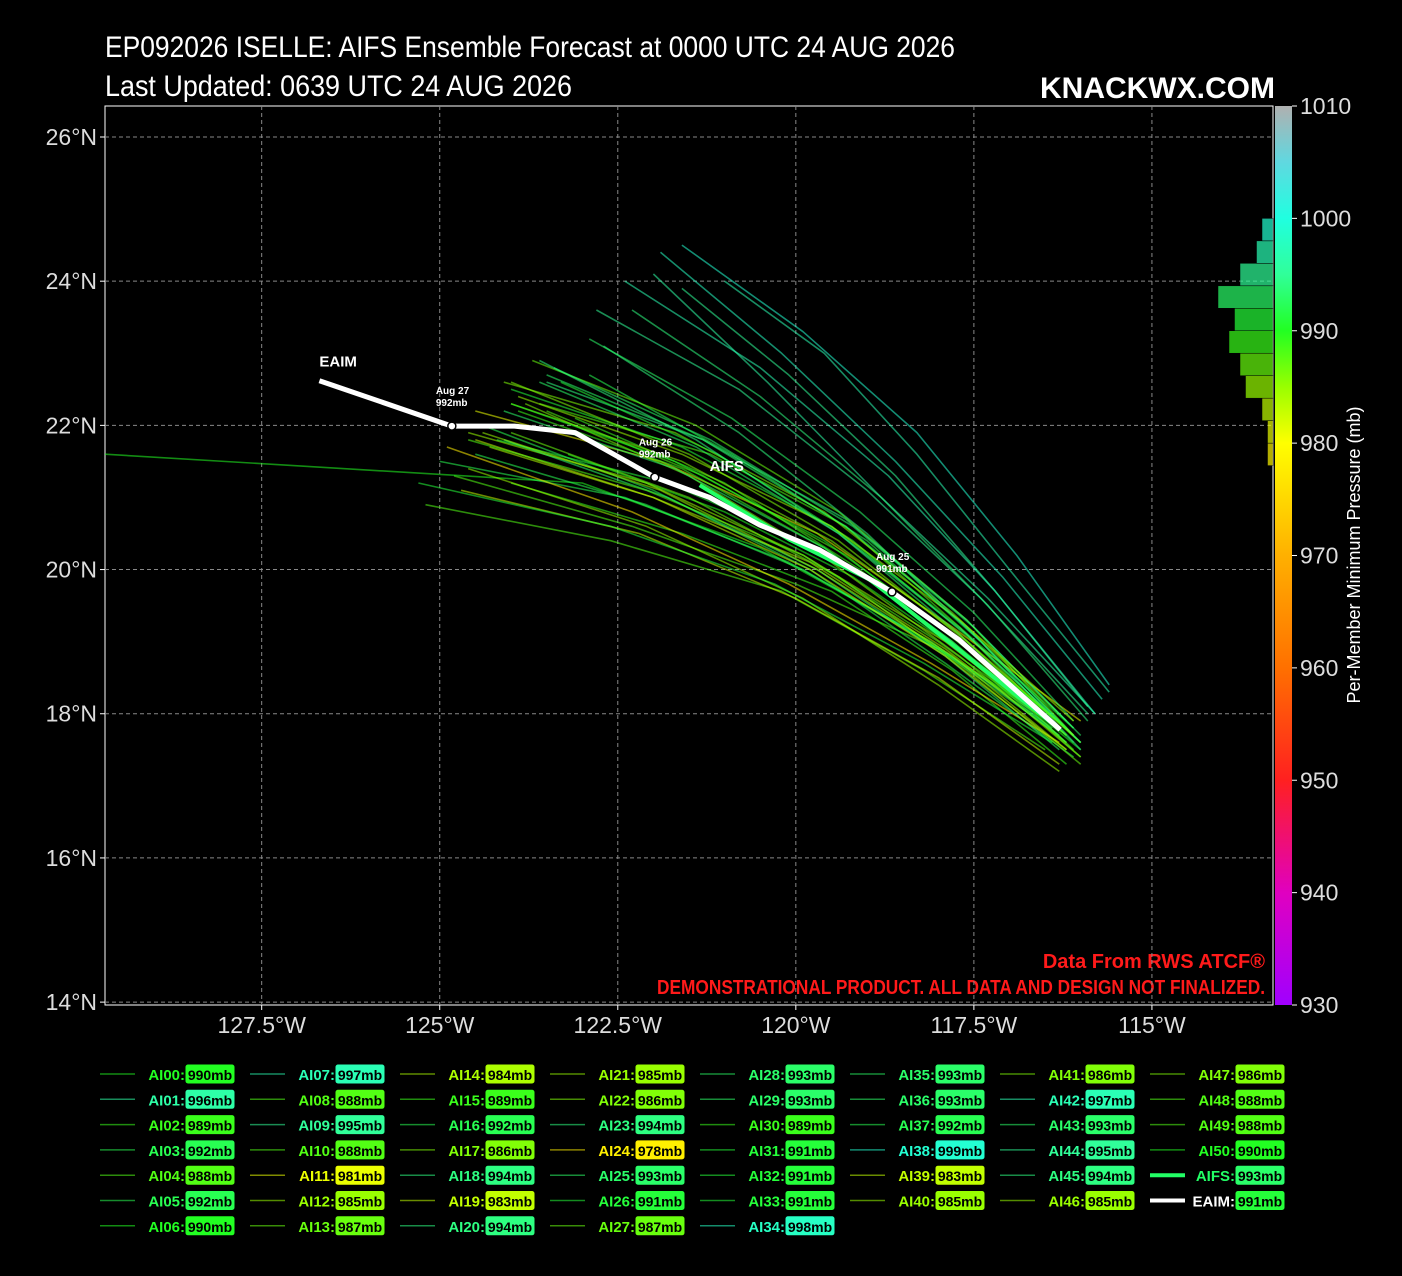 This screenshot has height=1276, width=1402. Describe the element at coordinates (1064, 1126) in the screenshot. I see `legend-name: AI43` at that location.